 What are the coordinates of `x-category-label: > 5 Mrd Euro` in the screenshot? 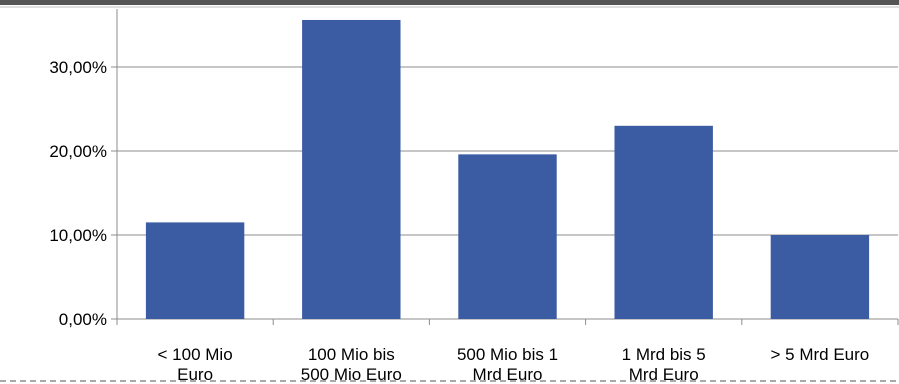 It's located at (820, 354).